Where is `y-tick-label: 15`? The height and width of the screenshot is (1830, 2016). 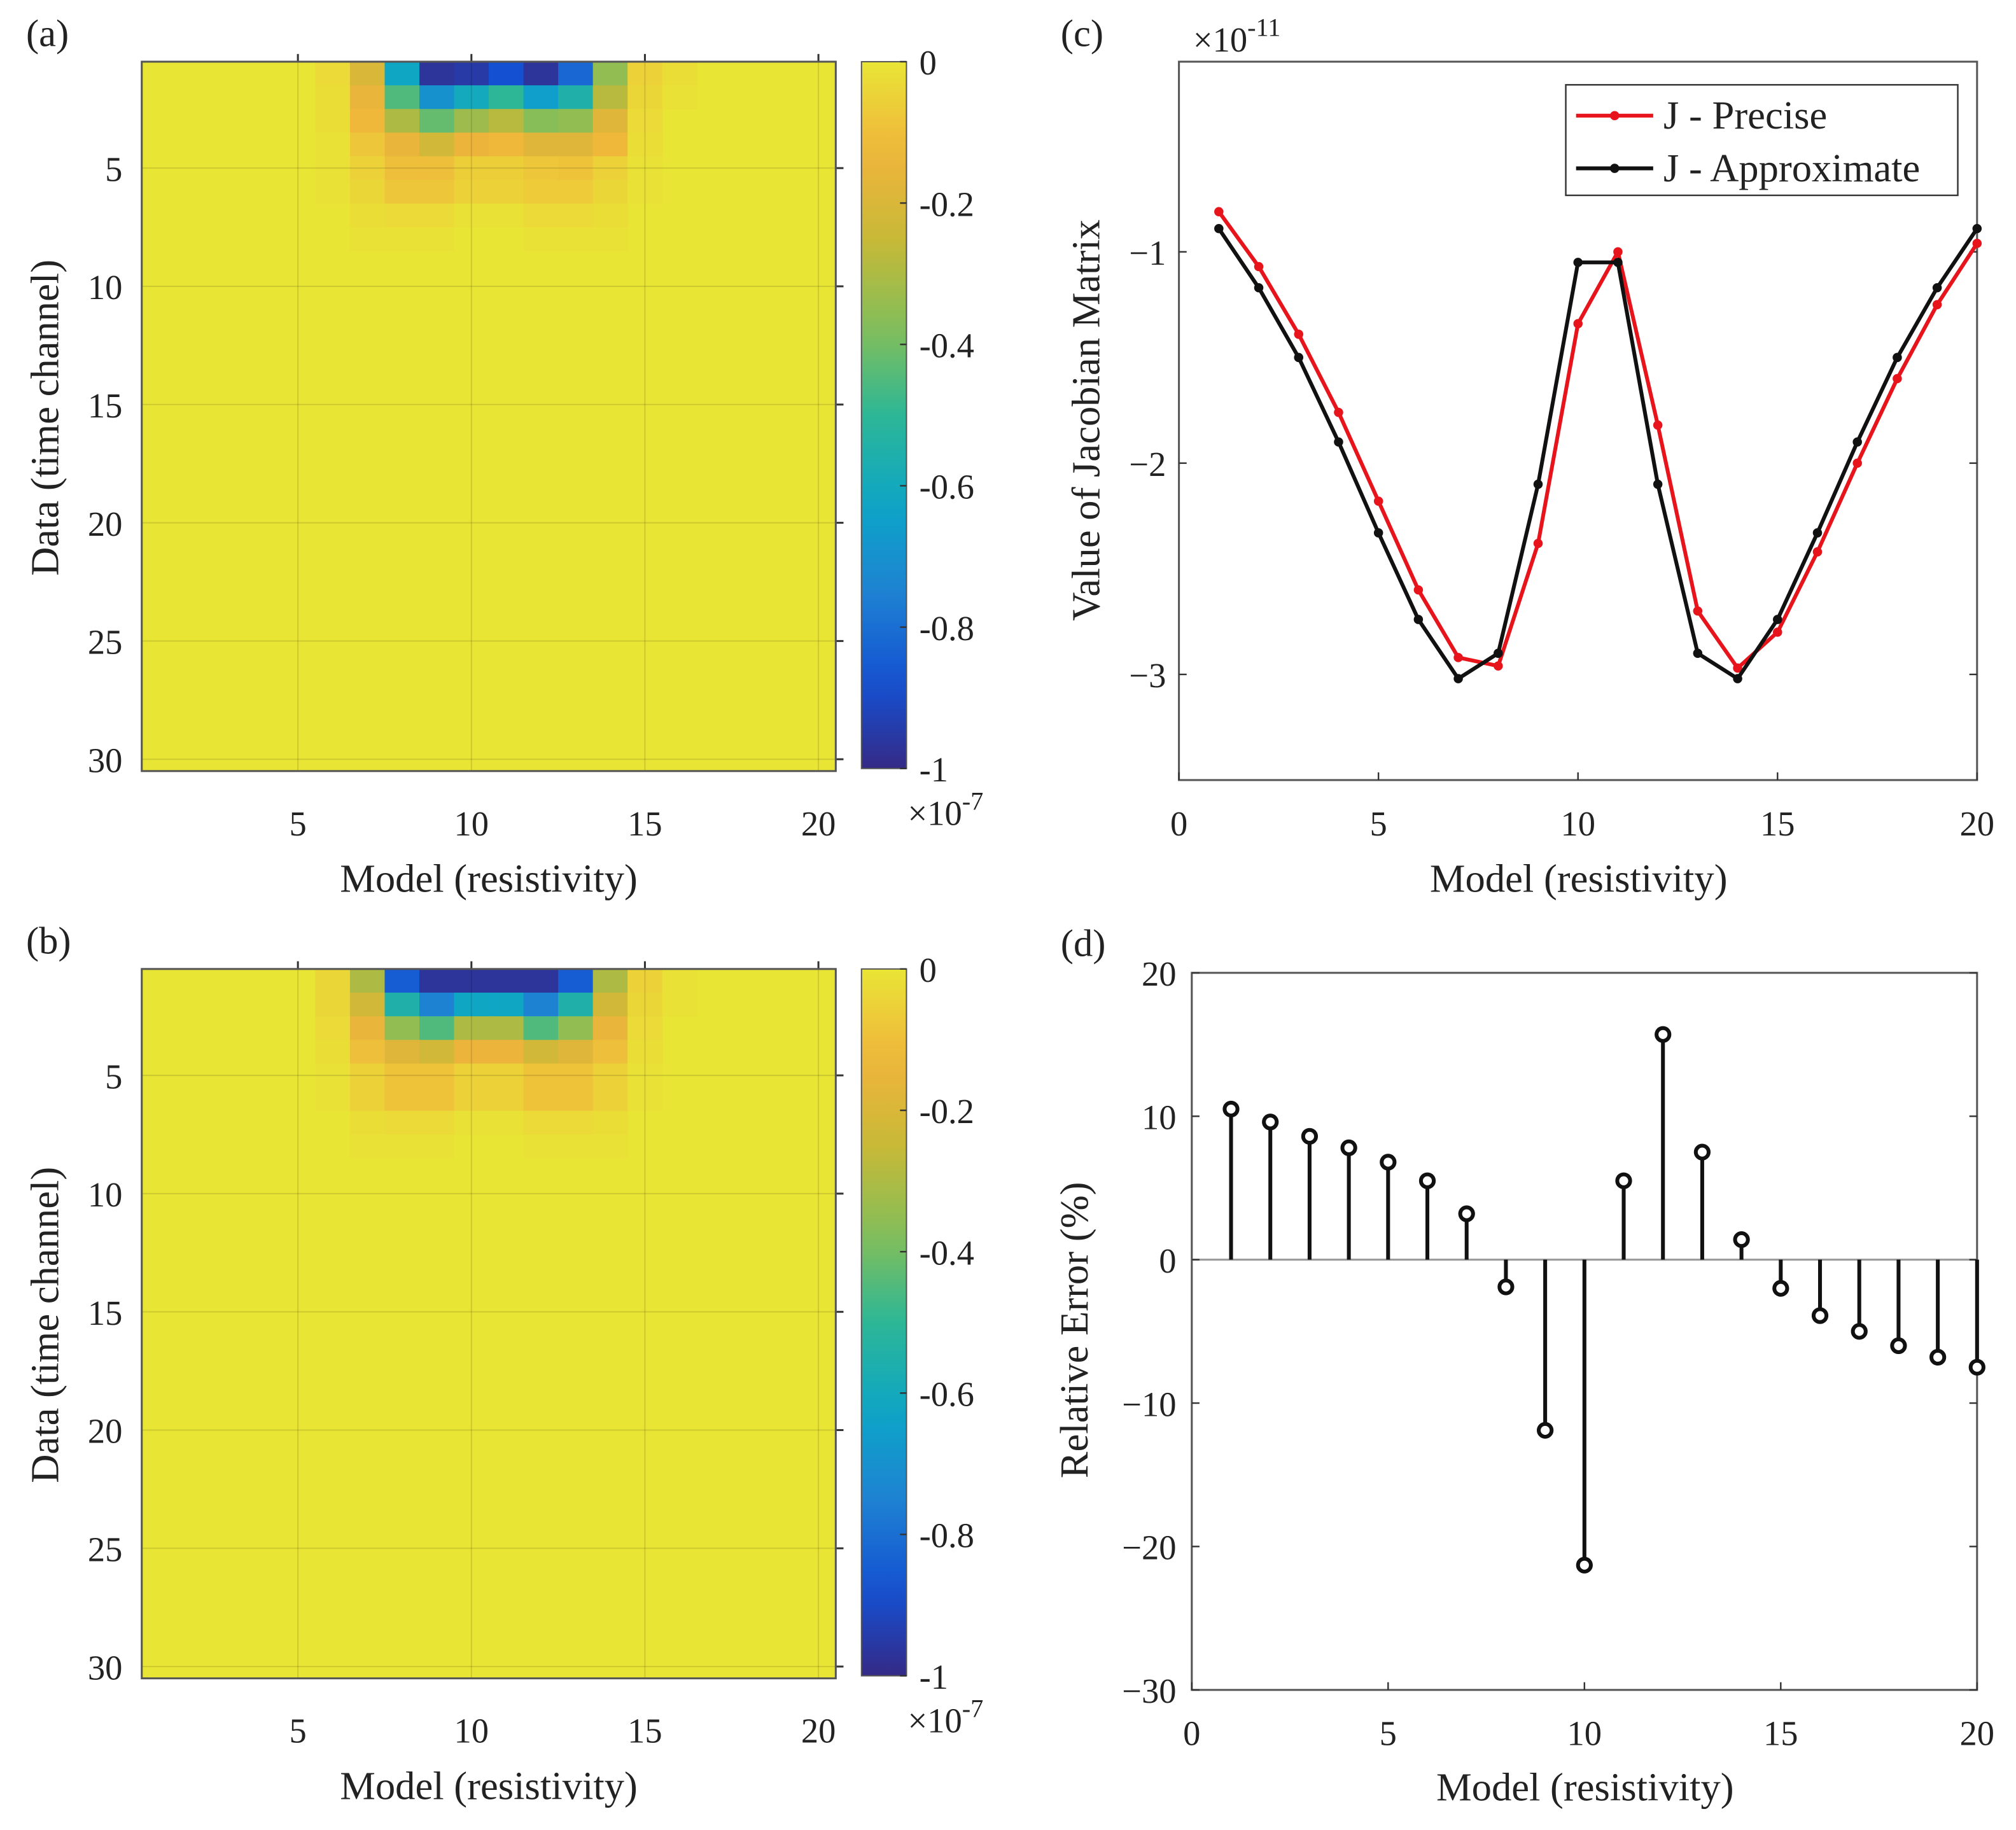
y-tick-label: 15 is located at coordinates (105, 405).